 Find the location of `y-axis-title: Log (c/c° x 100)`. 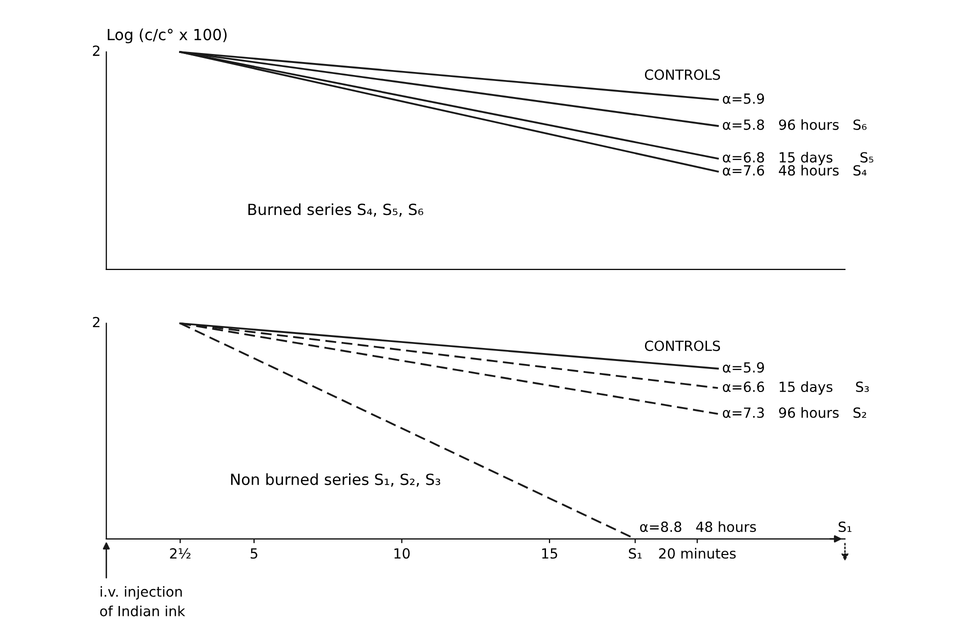

y-axis-title: Log (c/c° x 100) is located at coordinates (167, 36).